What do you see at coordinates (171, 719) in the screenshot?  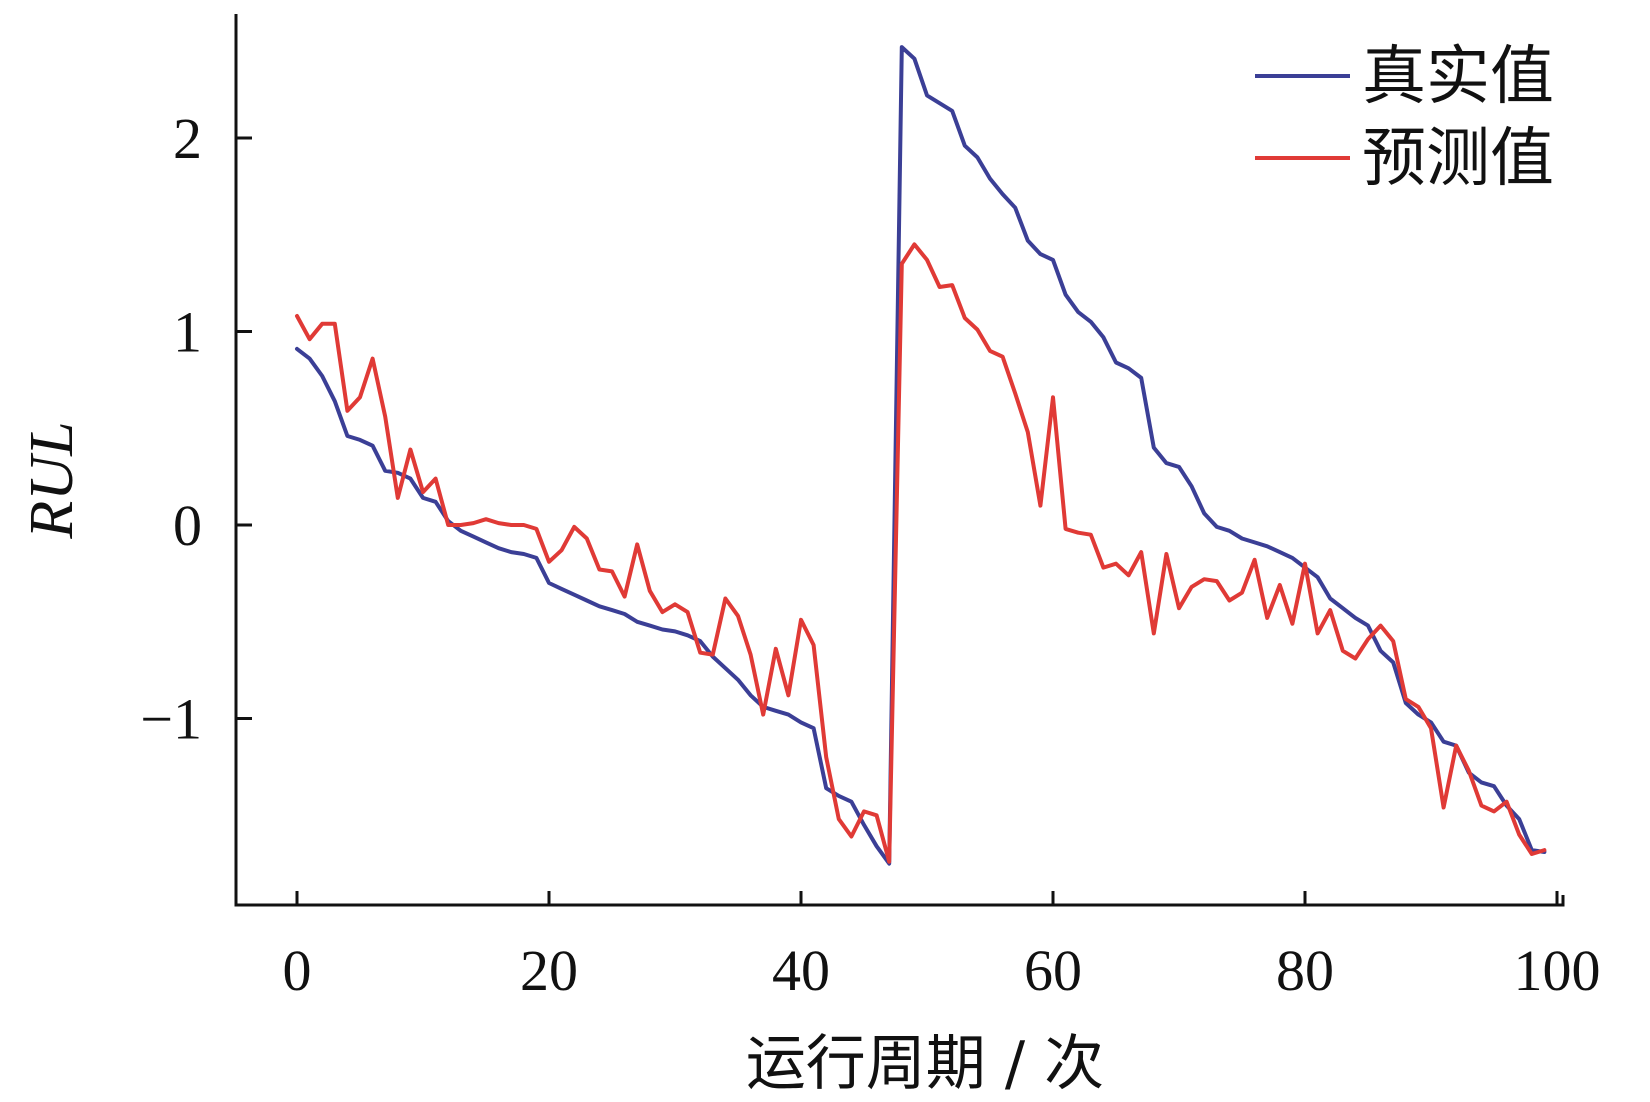 I see `y-tick-label: −1` at bounding box center [171, 719].